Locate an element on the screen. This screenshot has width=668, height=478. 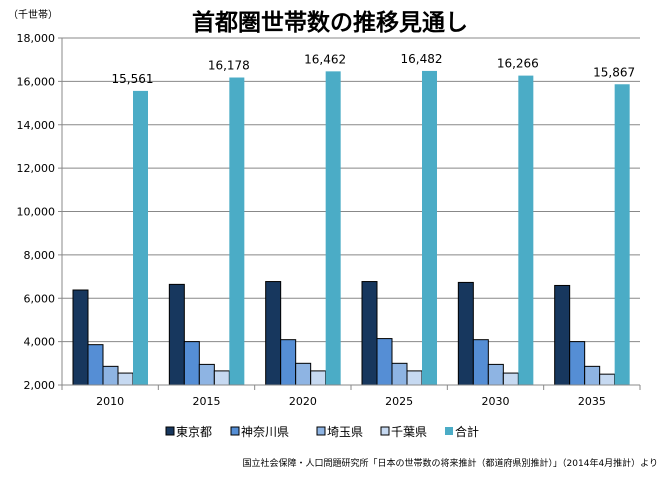
y-tick-label: 6,000 is located at coordinates (40, 298).